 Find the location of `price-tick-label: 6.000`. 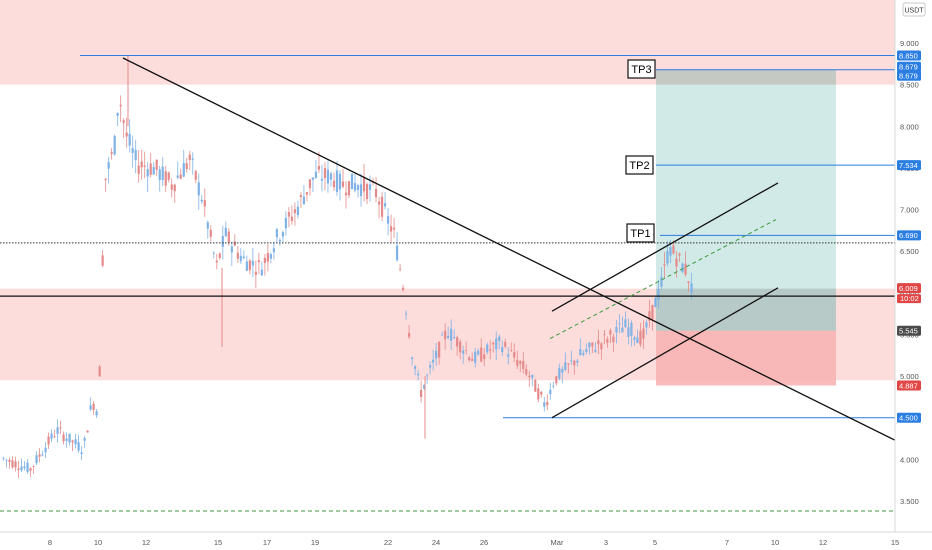

price-tick-label: 6.000 is located at coordinates (909, 293).